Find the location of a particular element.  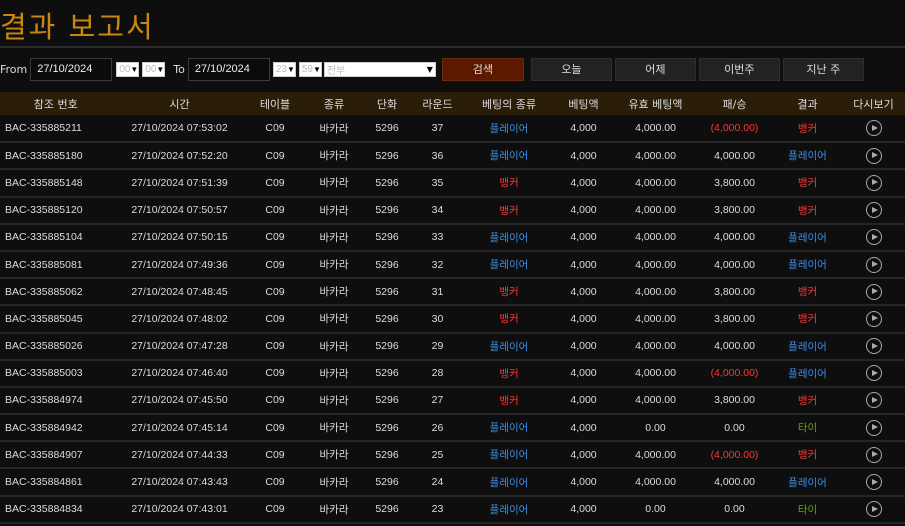

yesterday-button: 어제 is located at coordinates (655, 69).